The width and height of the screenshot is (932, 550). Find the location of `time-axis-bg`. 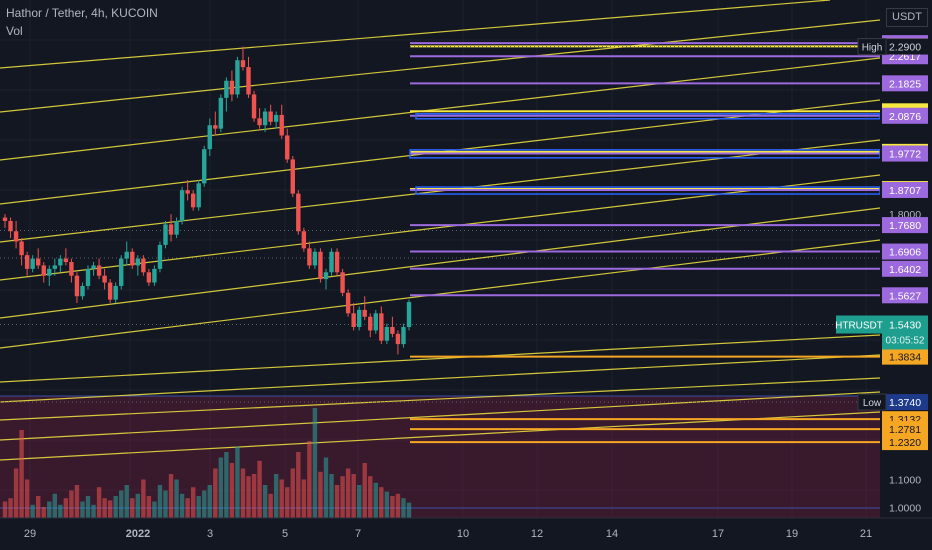

time-axis-bg is located at coordinates (466, 534).